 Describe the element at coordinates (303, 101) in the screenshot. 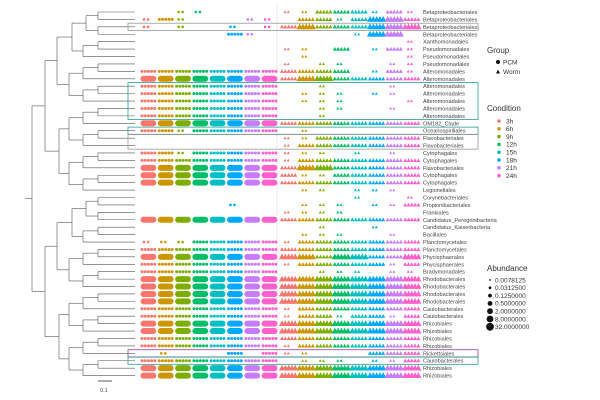

I see `highlight-box` at that location.